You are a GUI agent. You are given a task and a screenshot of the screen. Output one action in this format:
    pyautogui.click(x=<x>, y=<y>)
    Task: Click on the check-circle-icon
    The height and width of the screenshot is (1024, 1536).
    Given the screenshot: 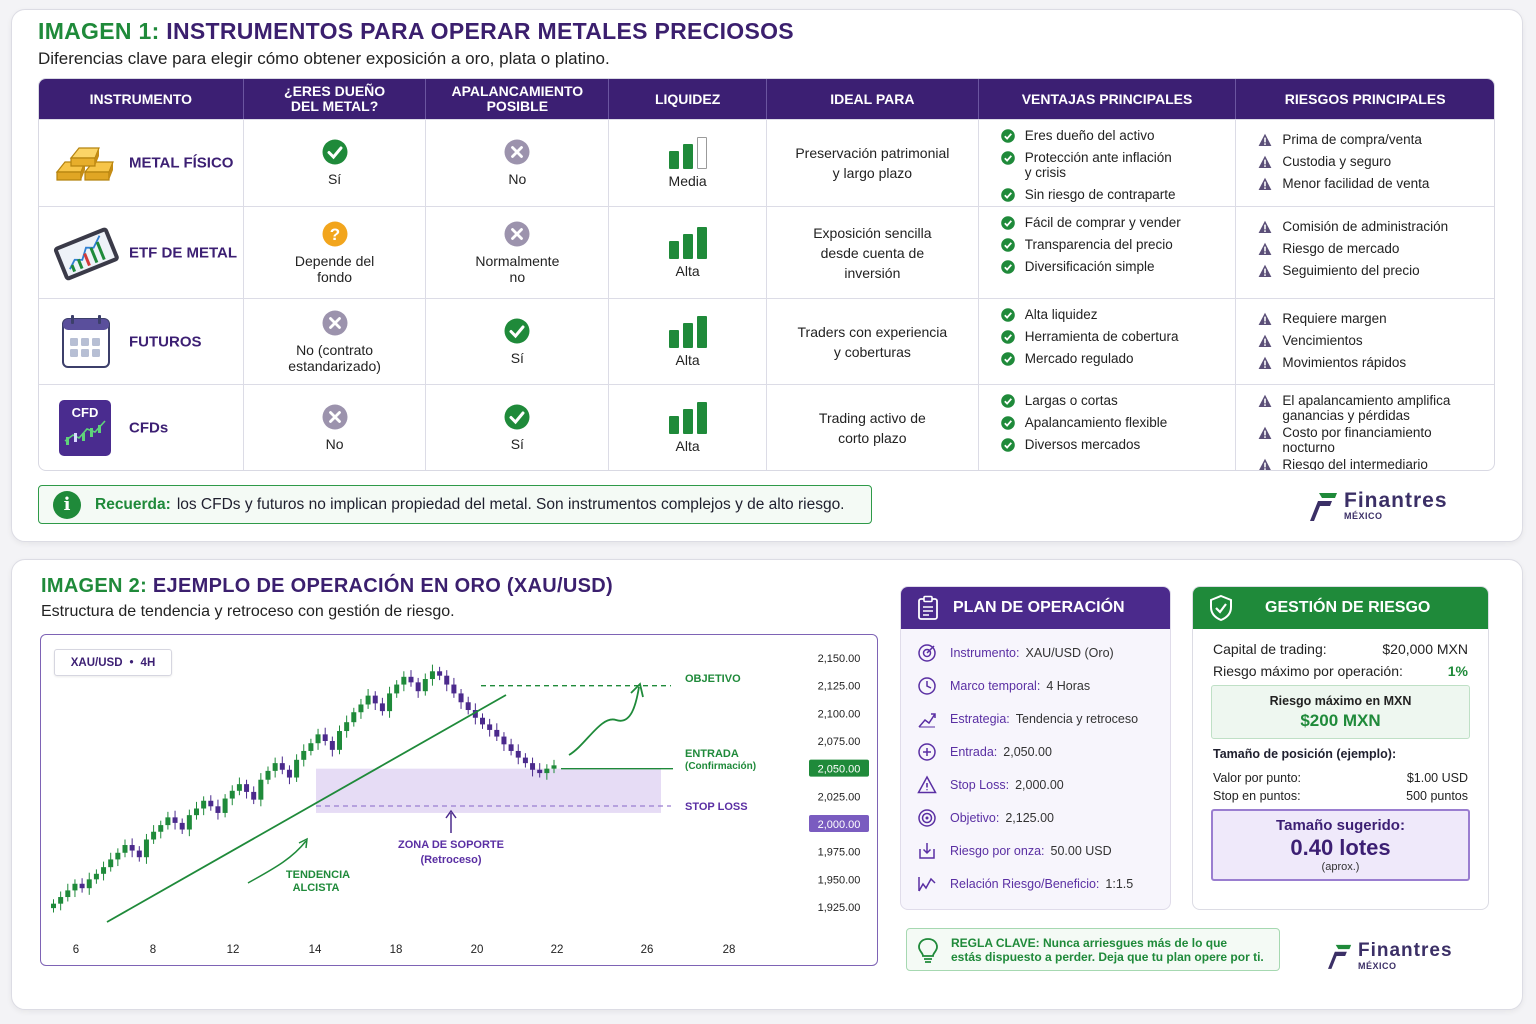 What is the action you would take?
    pyautogui.click(x=335, y=152)
    